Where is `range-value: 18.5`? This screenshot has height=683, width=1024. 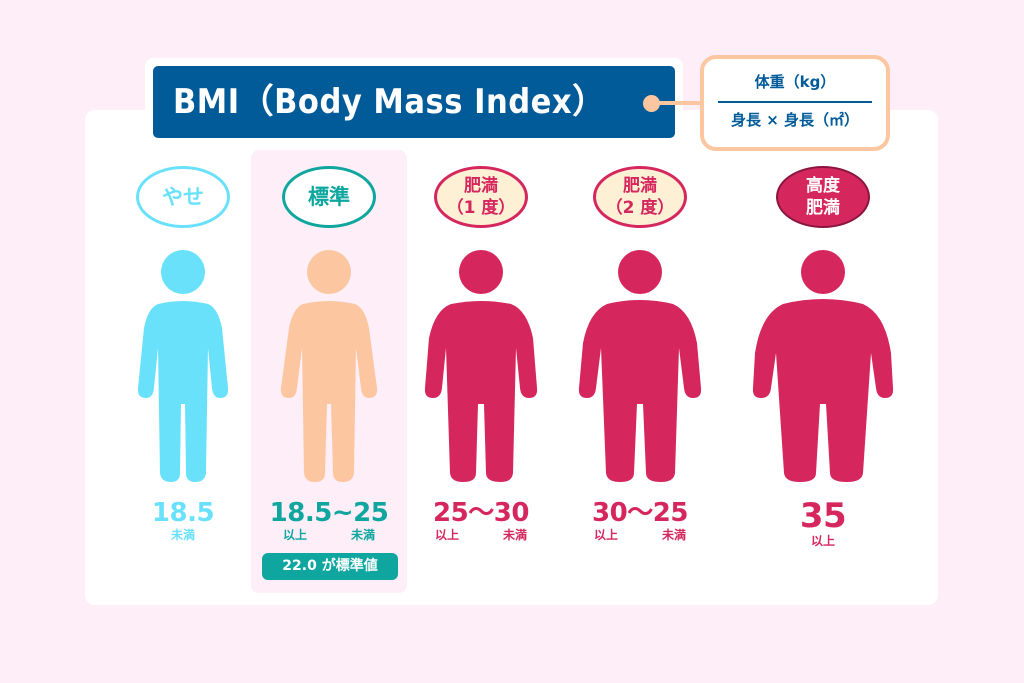 range-value: 18.5 is located at coordinates (183, 513).